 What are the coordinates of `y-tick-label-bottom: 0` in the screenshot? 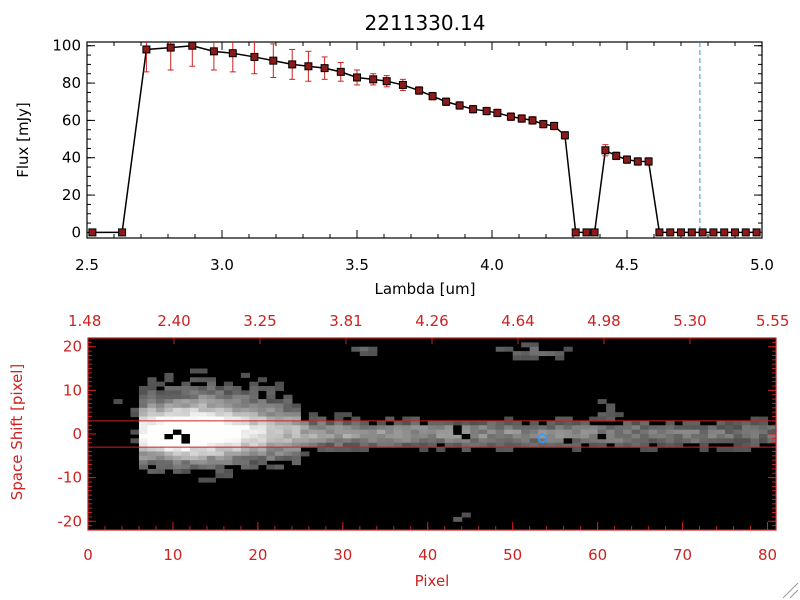 It's located at (77, 434).